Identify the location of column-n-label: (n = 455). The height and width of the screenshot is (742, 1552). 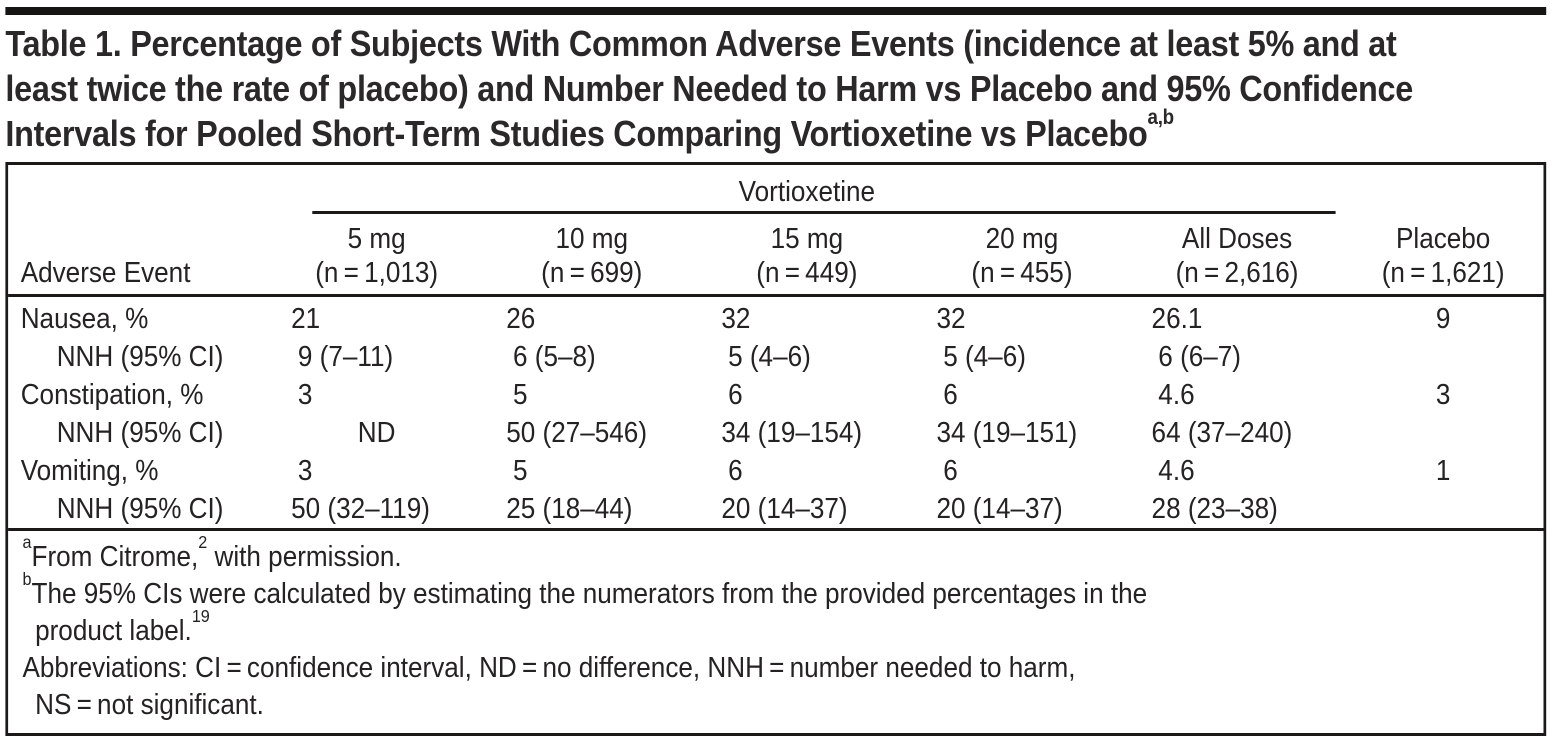
(1022, 273).